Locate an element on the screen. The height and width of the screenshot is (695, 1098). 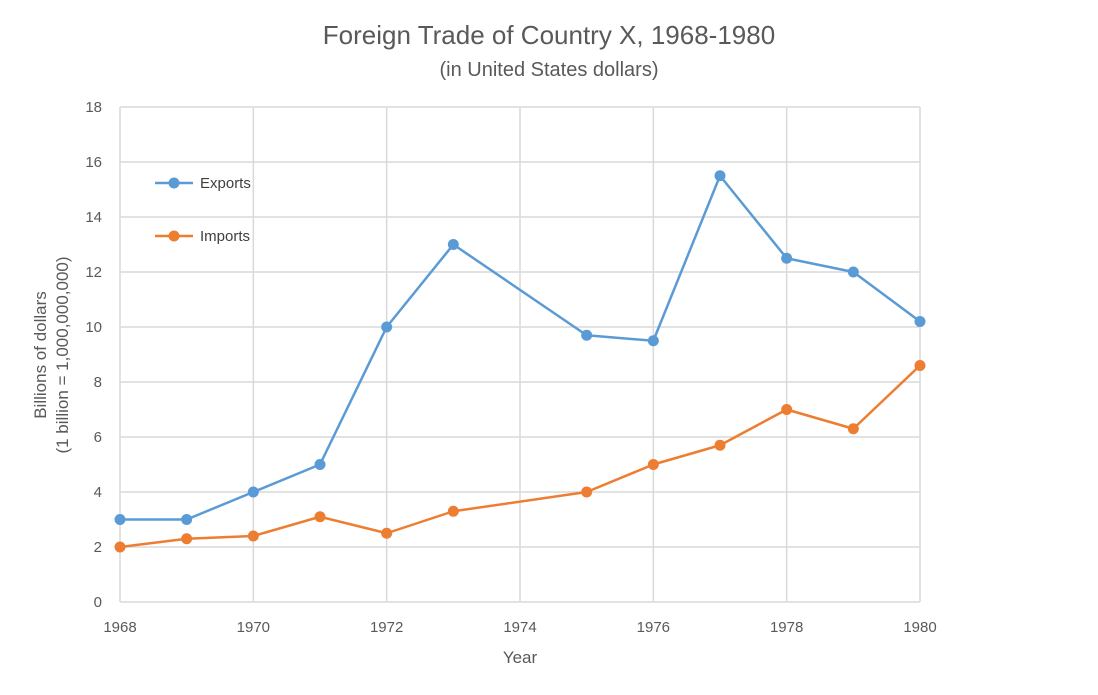
y-tick-label: 2 is located at coordinates (98, 547).